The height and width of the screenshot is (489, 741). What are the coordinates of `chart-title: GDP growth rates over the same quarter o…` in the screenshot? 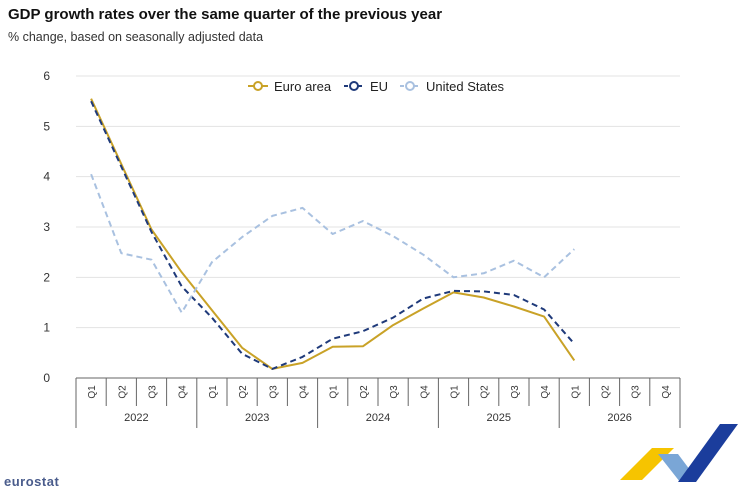 It's located at (225, 14).